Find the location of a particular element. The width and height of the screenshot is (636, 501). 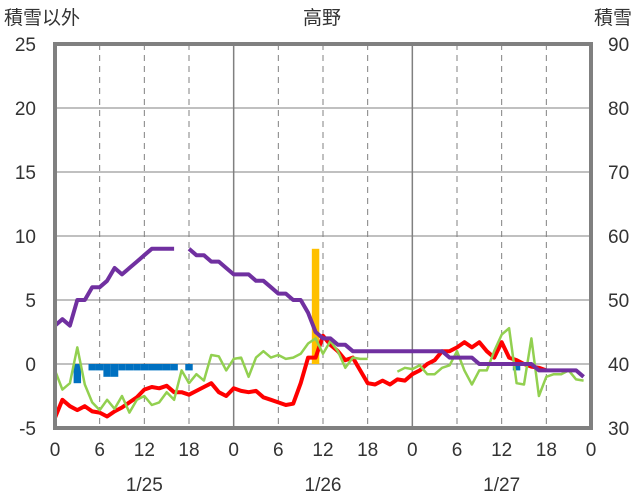

y-left-tick-label: 15 is located at coordinates (25, 173).